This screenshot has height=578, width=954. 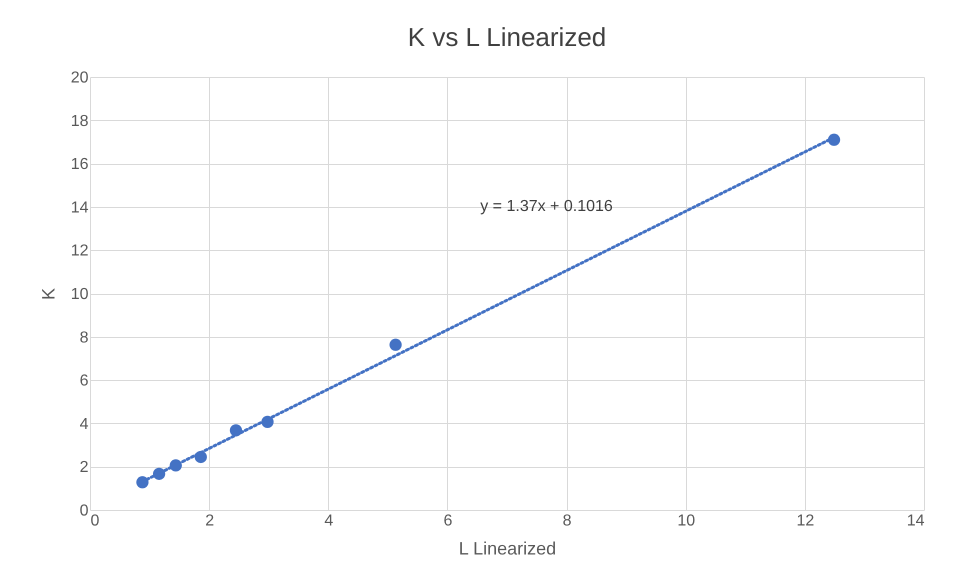 I want to click on x-tick-label: 14, so click(x=915, y=521).